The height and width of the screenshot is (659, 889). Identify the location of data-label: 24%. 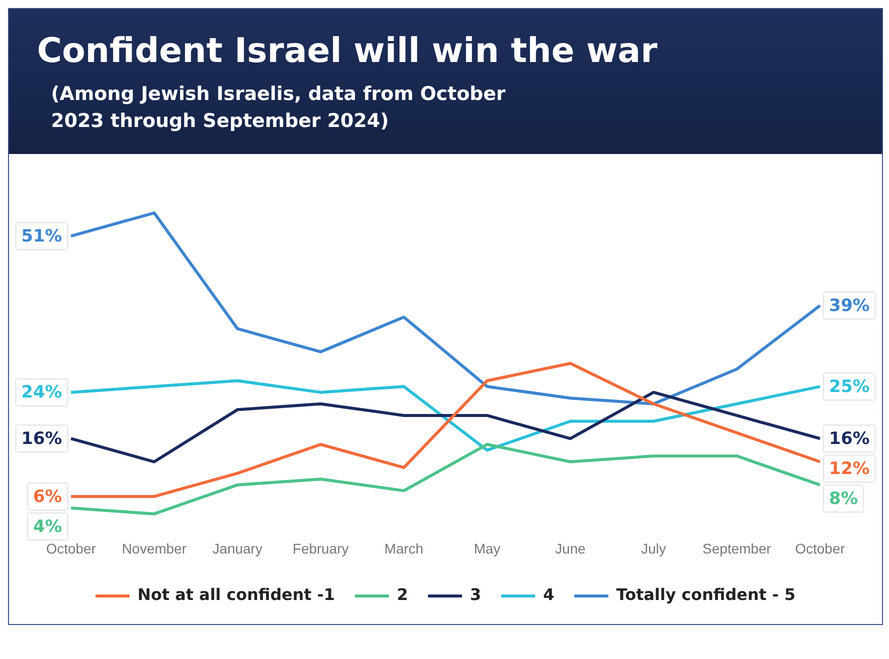
(41, 392).